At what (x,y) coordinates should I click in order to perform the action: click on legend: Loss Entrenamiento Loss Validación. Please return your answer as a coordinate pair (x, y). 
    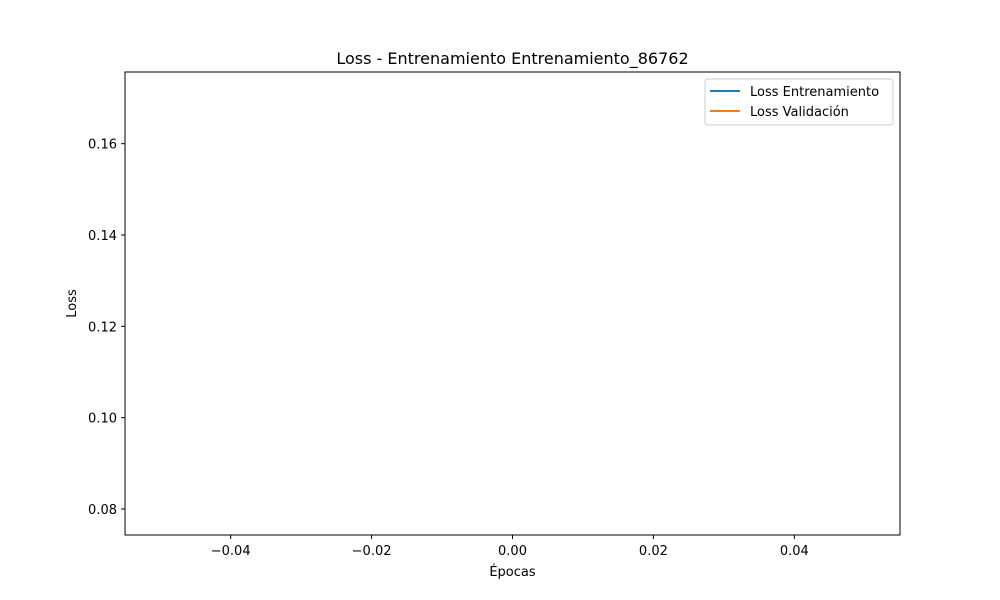
    Looking at the image, I should click on (799, 102).